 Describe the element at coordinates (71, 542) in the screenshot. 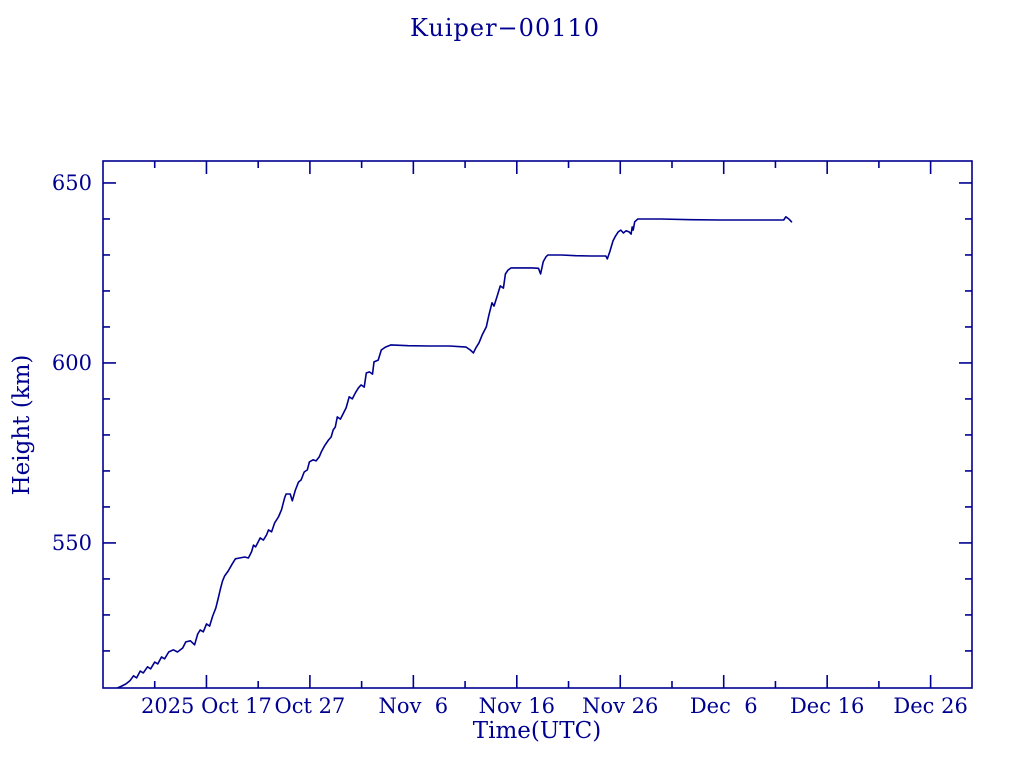

I see `y-tick-label: 550` at that location.